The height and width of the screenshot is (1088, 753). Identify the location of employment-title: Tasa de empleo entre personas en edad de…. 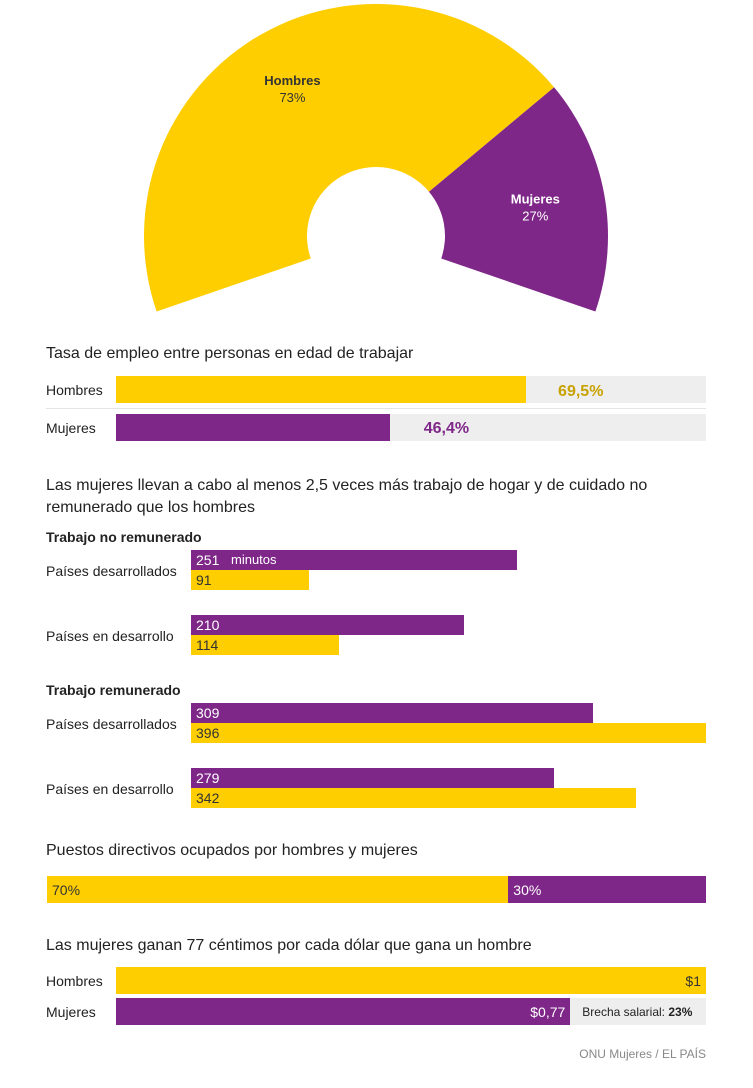
(230, 353).